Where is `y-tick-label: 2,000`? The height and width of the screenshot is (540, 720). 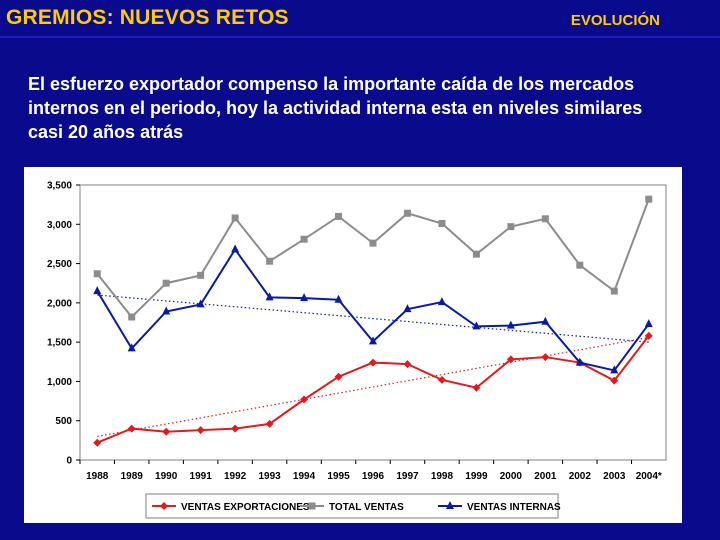
y-tick-label: 2,000 is located at coordinates (59, 303).